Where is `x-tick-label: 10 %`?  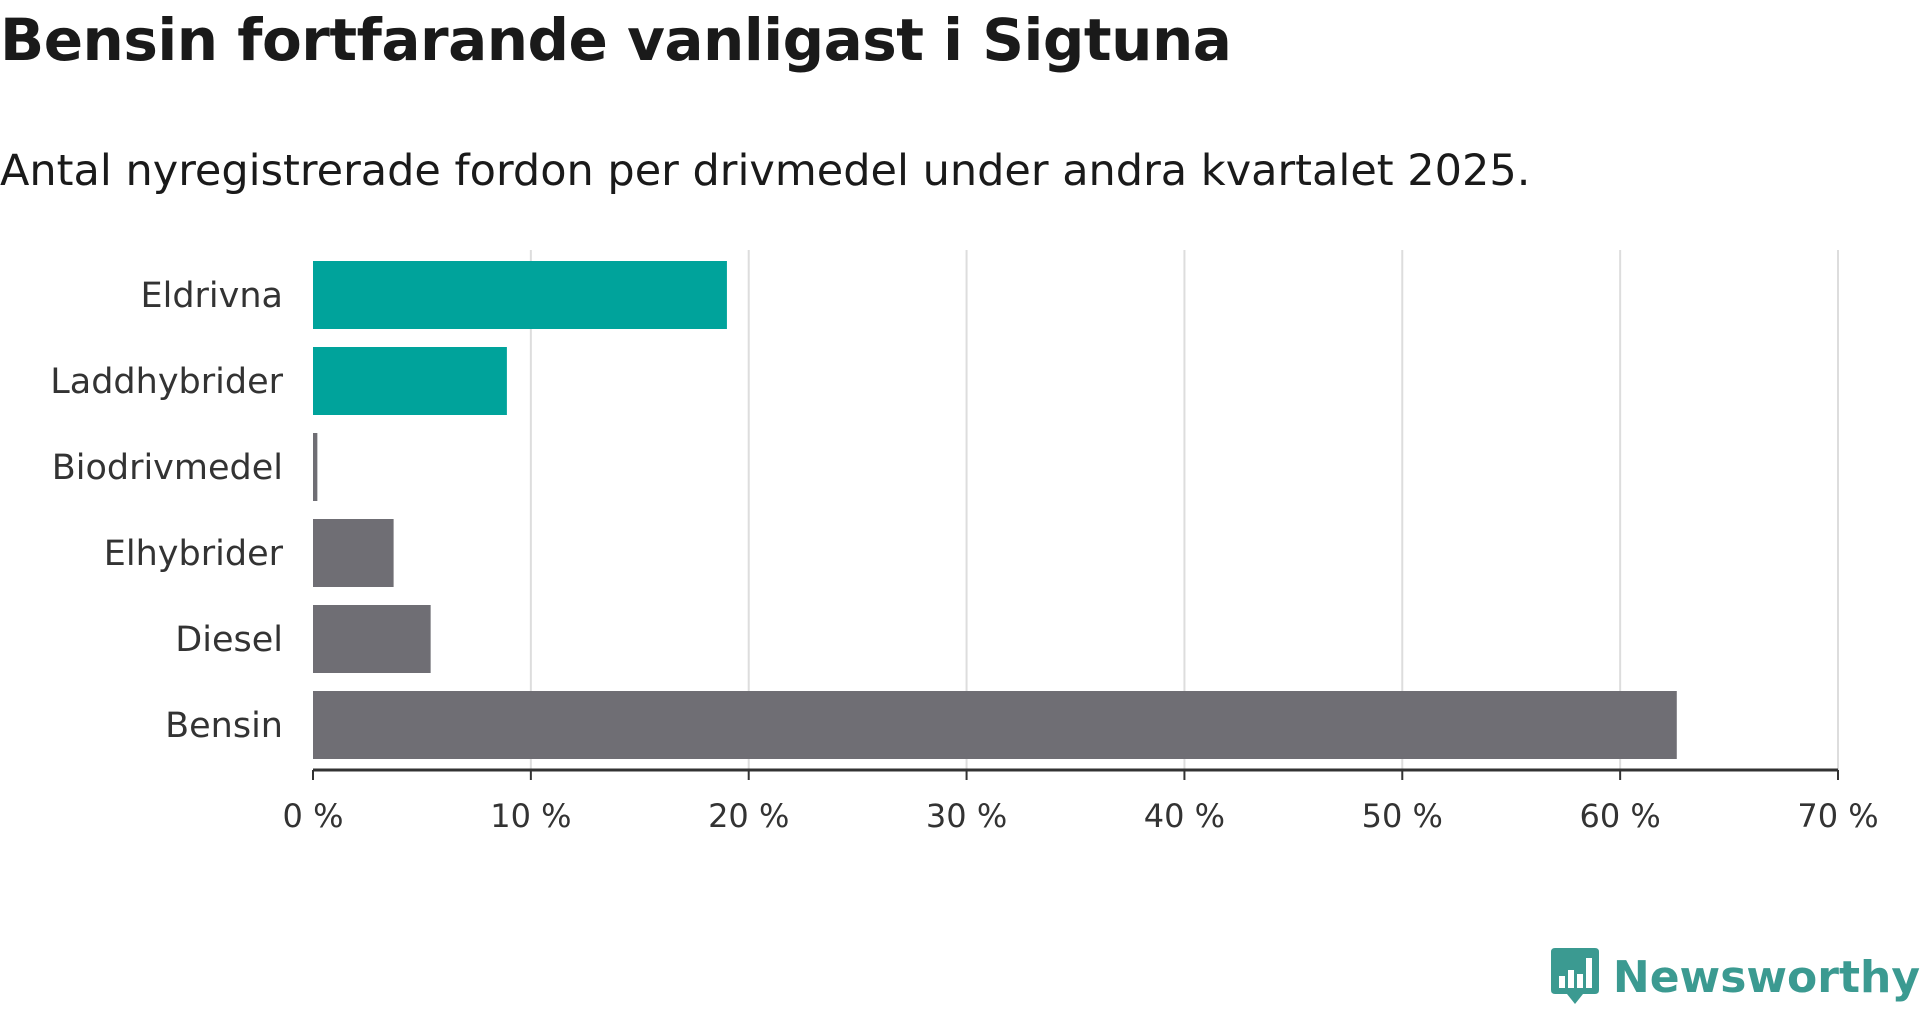
x-tick-label: 10 % is located at coordinates (530, 816).